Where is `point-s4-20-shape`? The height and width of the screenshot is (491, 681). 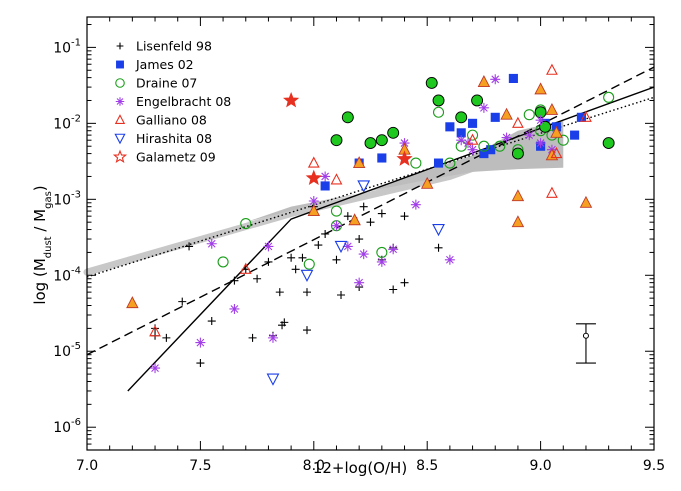 point-s4-20-shape is located at coordinates (483, 107).